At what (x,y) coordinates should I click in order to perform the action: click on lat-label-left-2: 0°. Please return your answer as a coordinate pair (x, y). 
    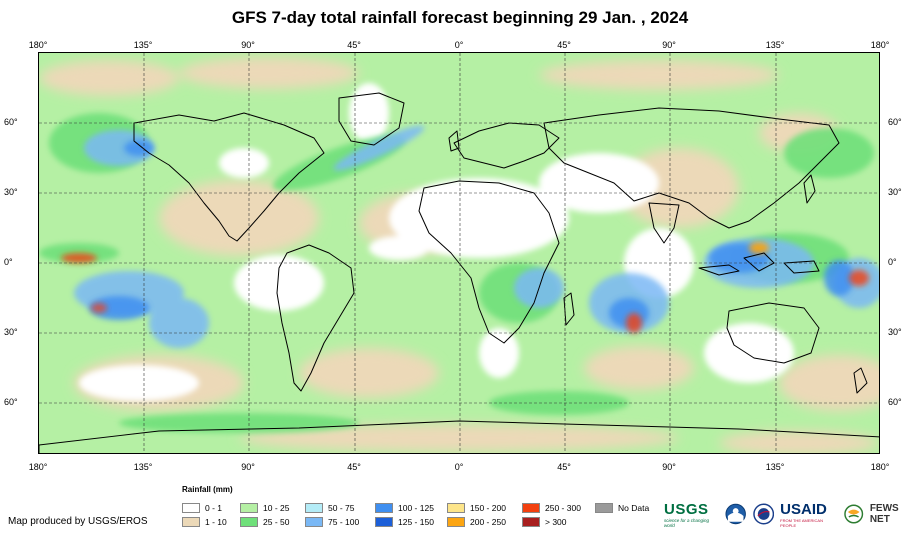
    Looking at the image, I should click on (8, 262).